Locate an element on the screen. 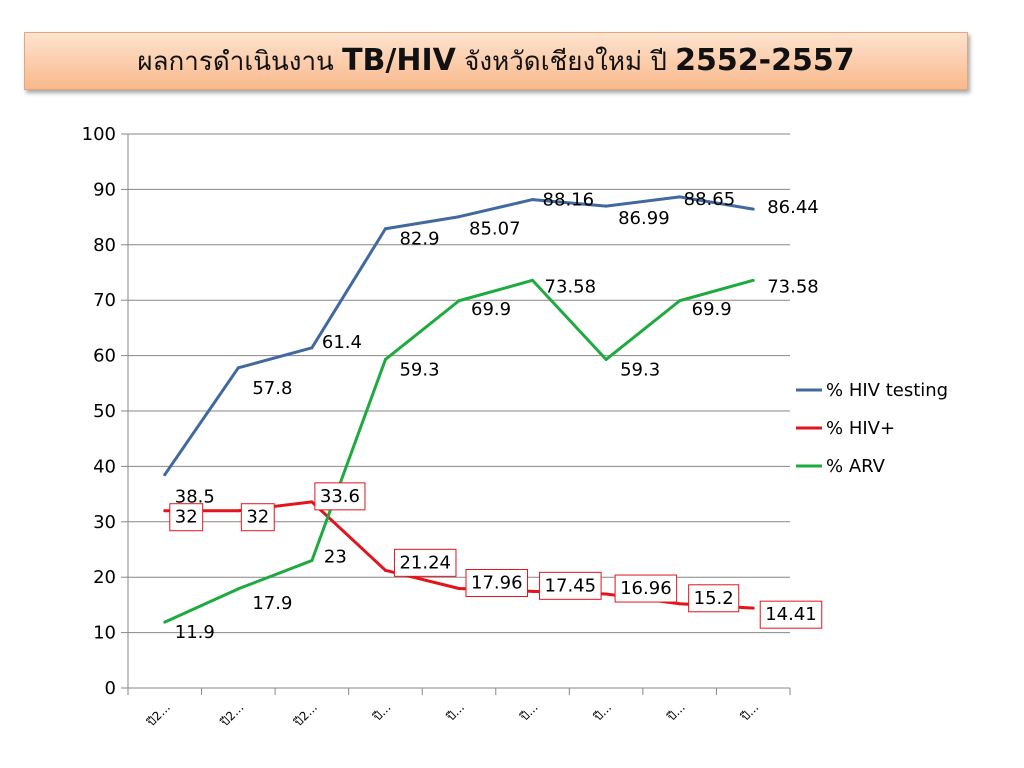 Image resolution: width=1024 pixels, height=768 pixels. y-tick-label: 20 is located at coordinates (104, 577).